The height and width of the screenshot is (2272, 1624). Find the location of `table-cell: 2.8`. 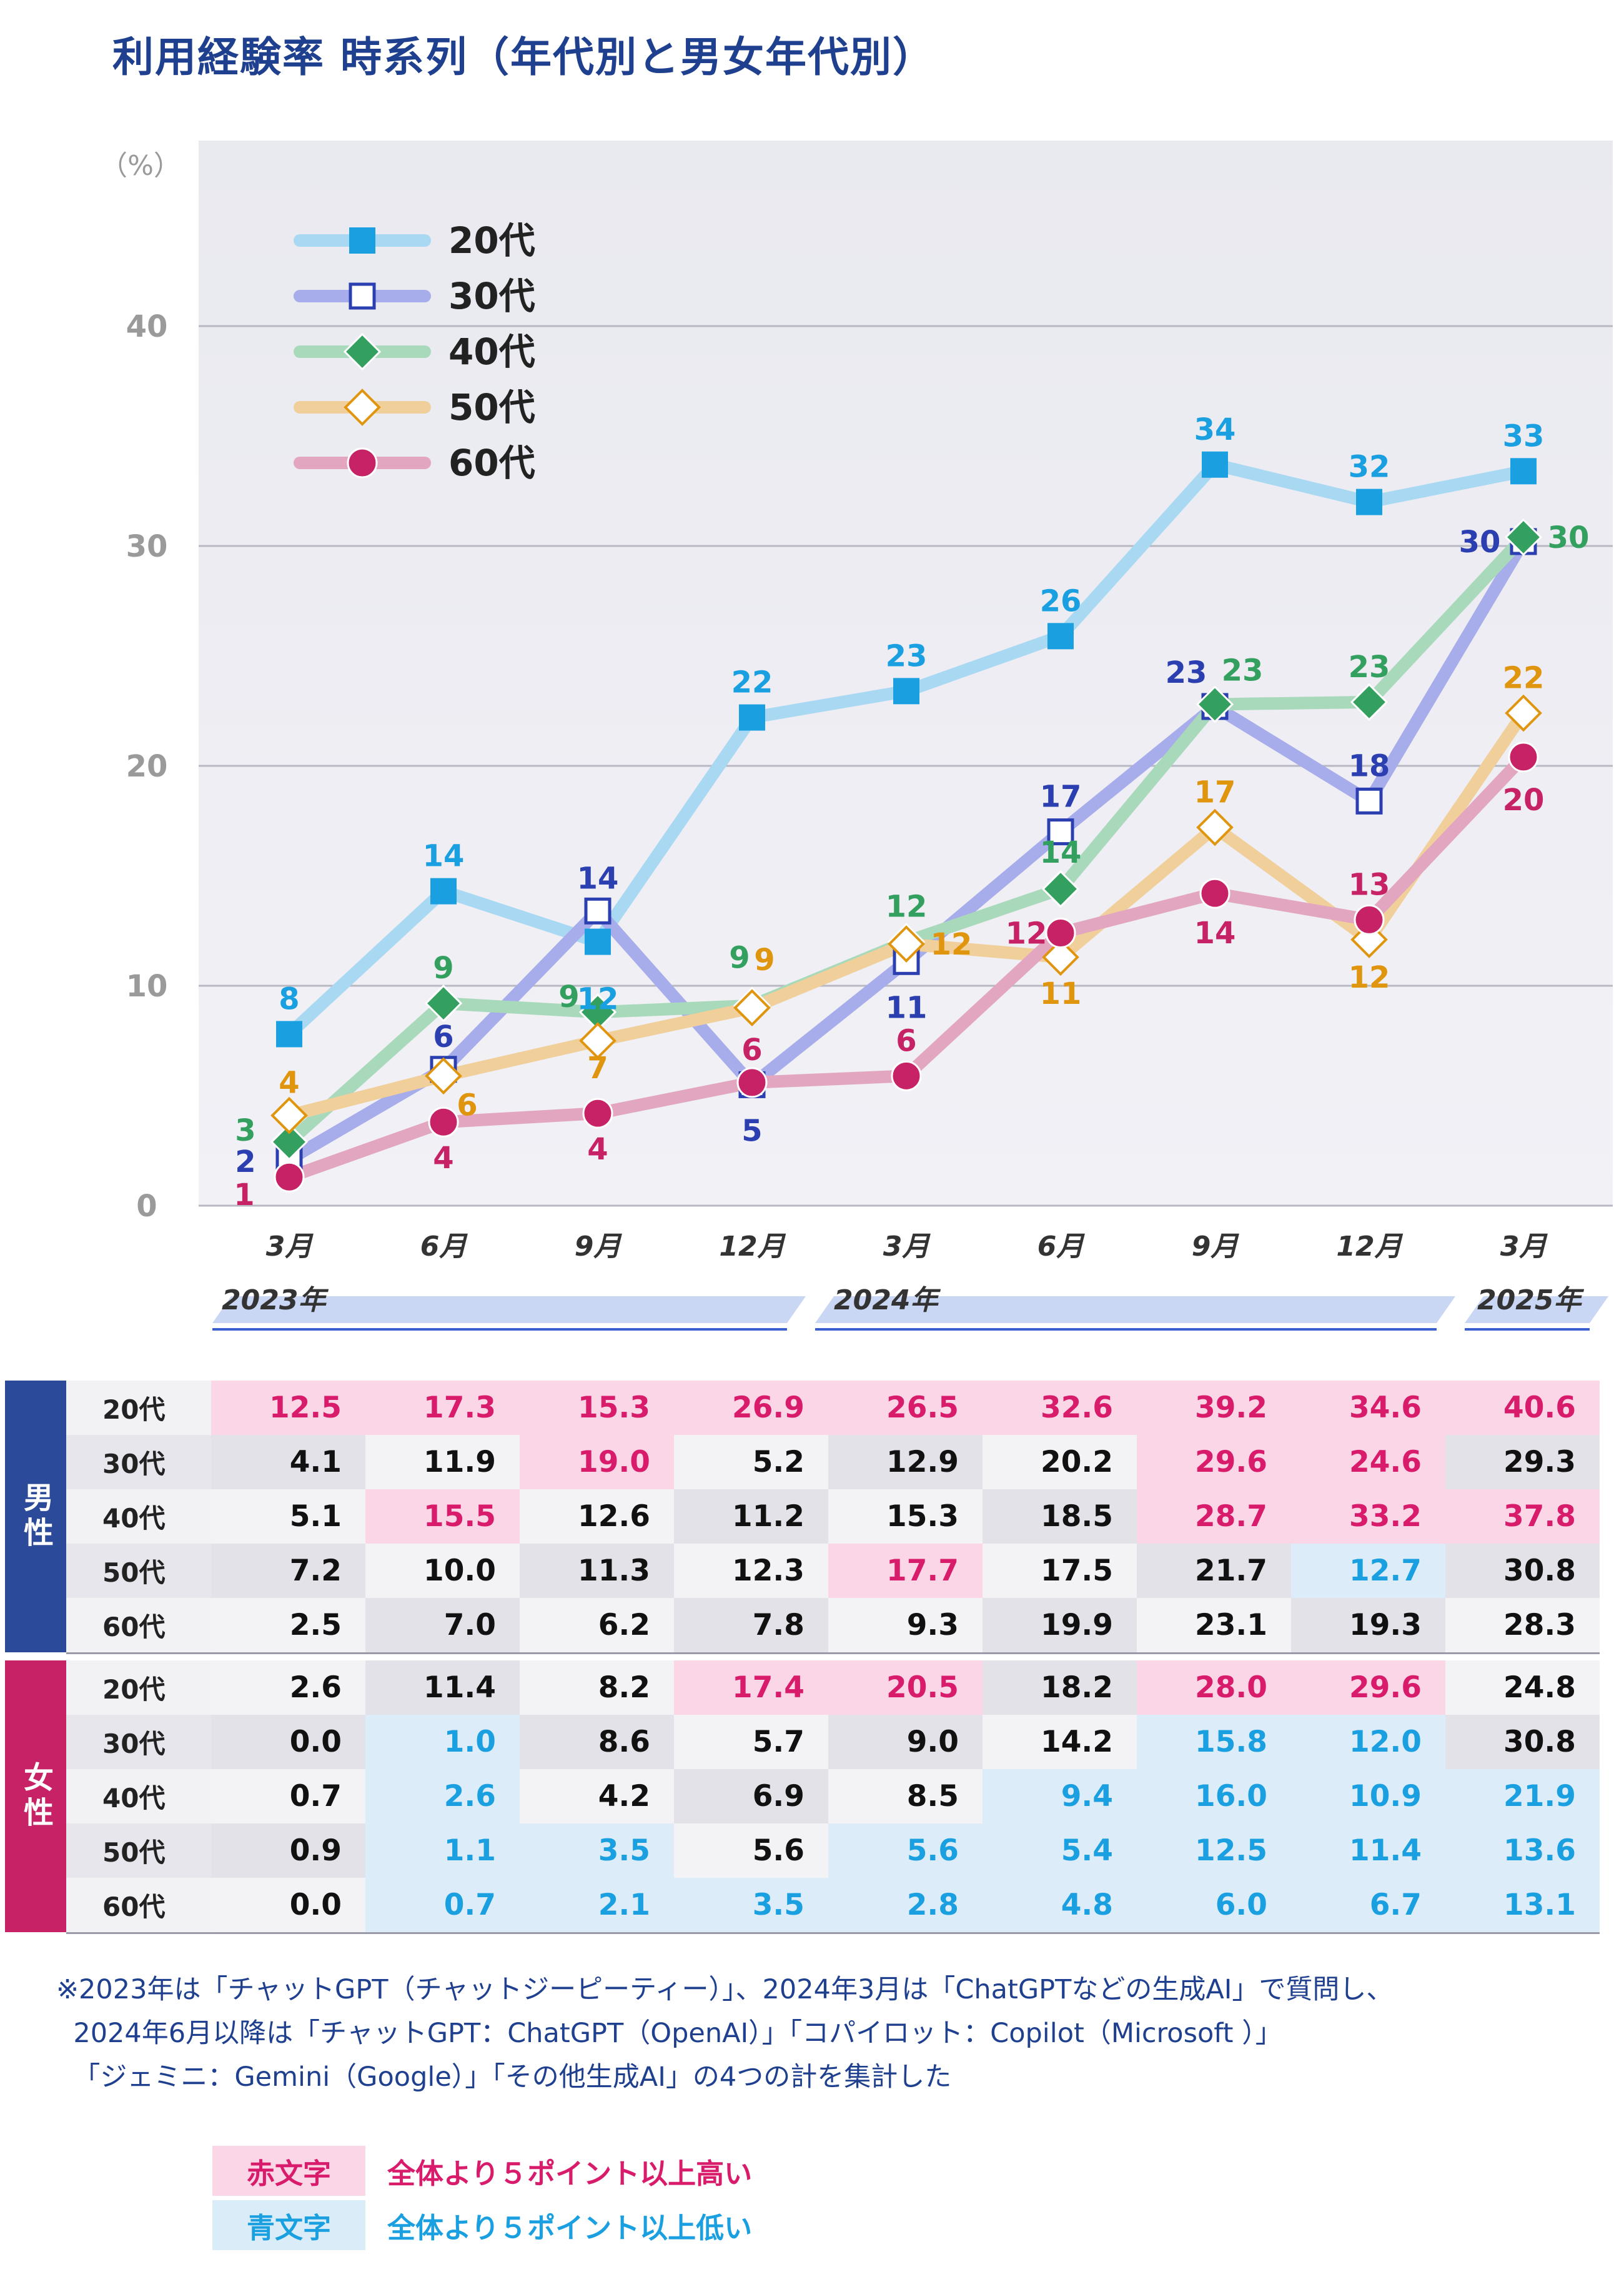

table-cell: 2.8 is located at coordinates (905, 1905).